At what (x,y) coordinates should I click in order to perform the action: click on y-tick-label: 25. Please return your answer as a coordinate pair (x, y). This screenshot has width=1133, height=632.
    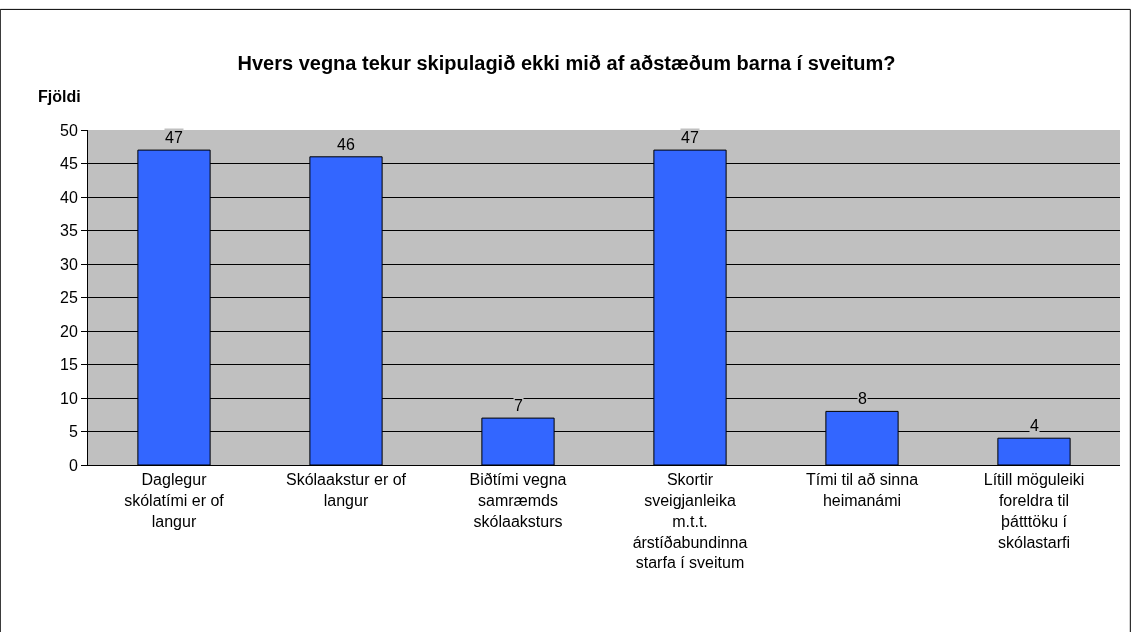
    Looking at the image, I should click on (69, 298).